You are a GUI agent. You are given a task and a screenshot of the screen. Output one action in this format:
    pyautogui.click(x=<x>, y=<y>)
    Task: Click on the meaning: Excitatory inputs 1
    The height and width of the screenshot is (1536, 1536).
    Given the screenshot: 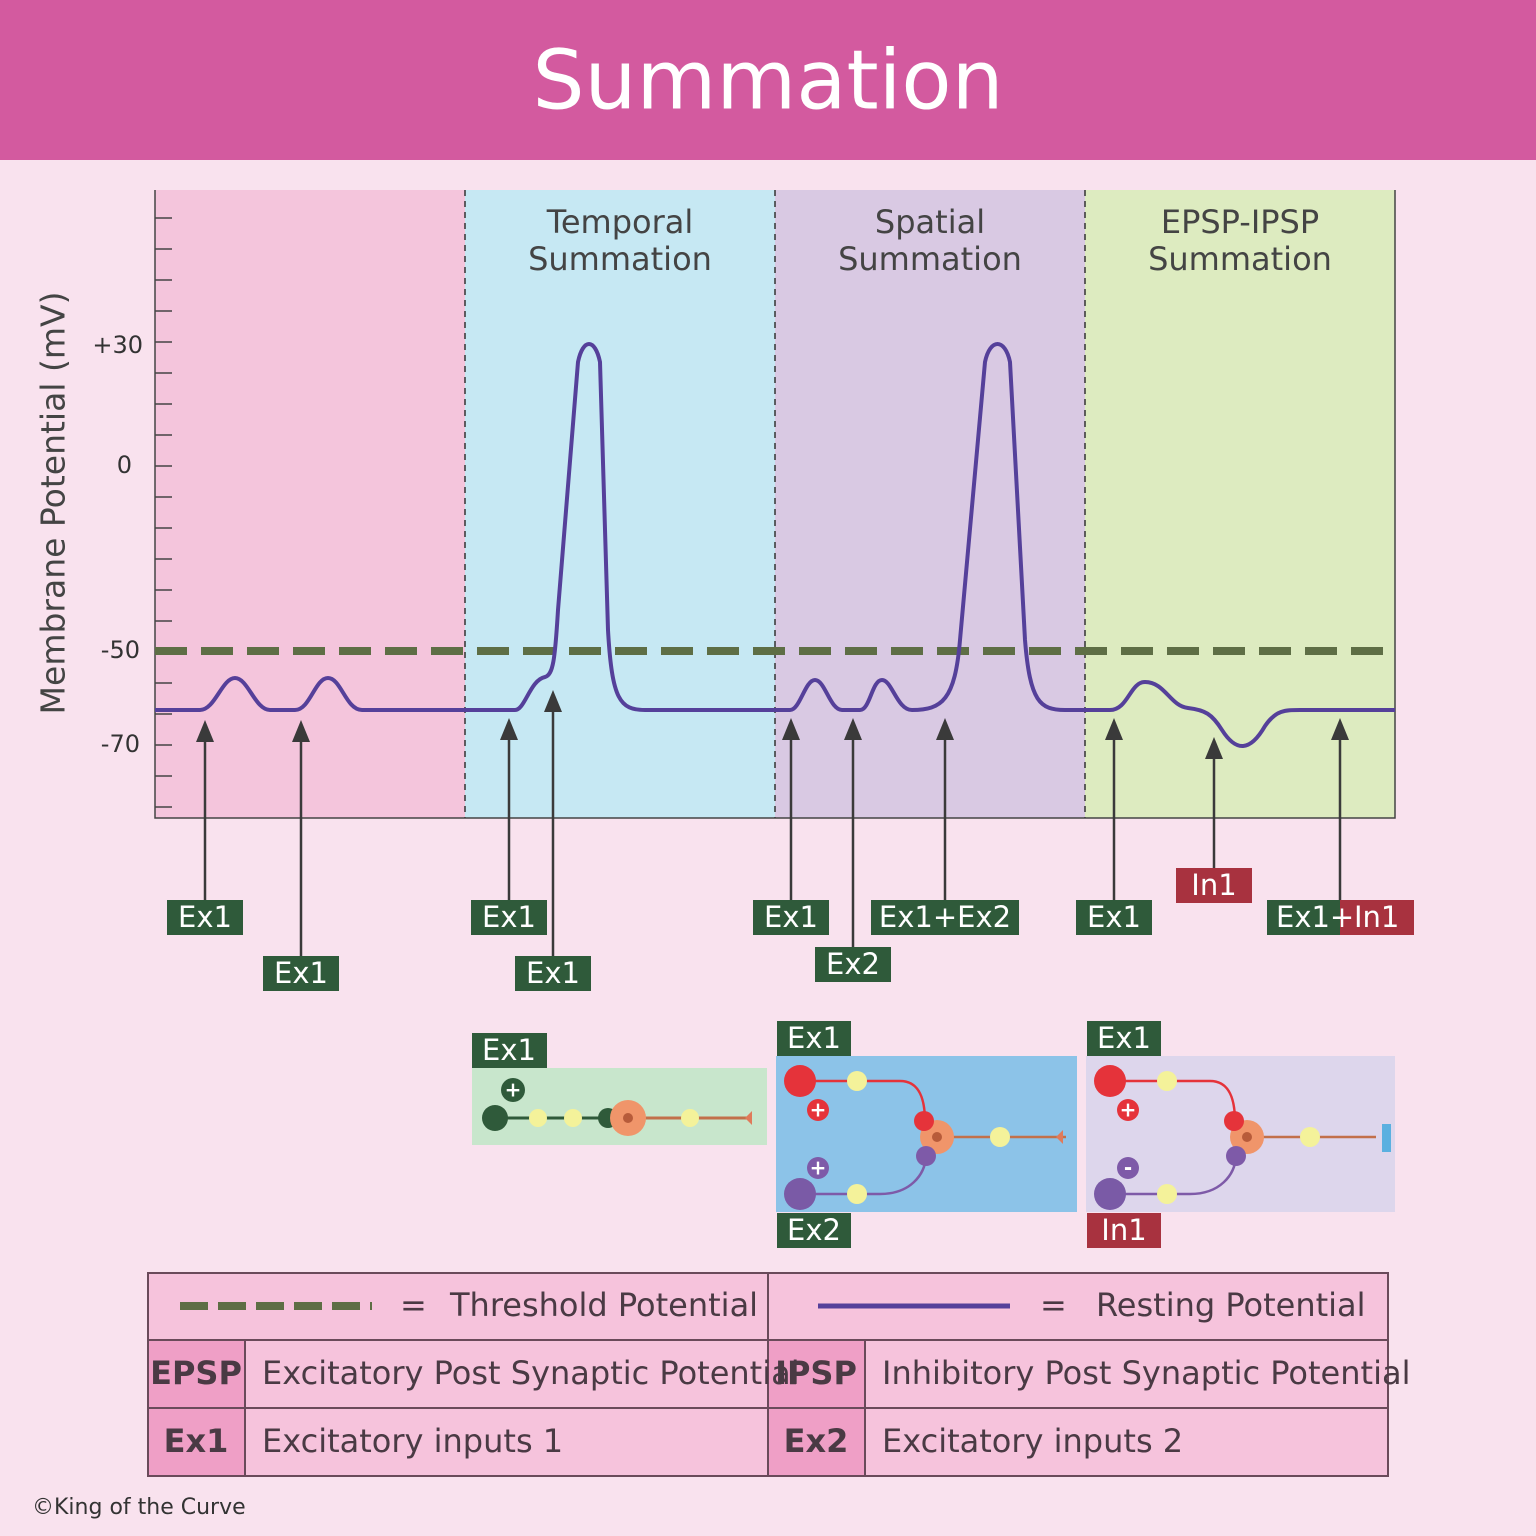 What is the action you would take?
    pyautogui.click(x=412, y=1441)
    